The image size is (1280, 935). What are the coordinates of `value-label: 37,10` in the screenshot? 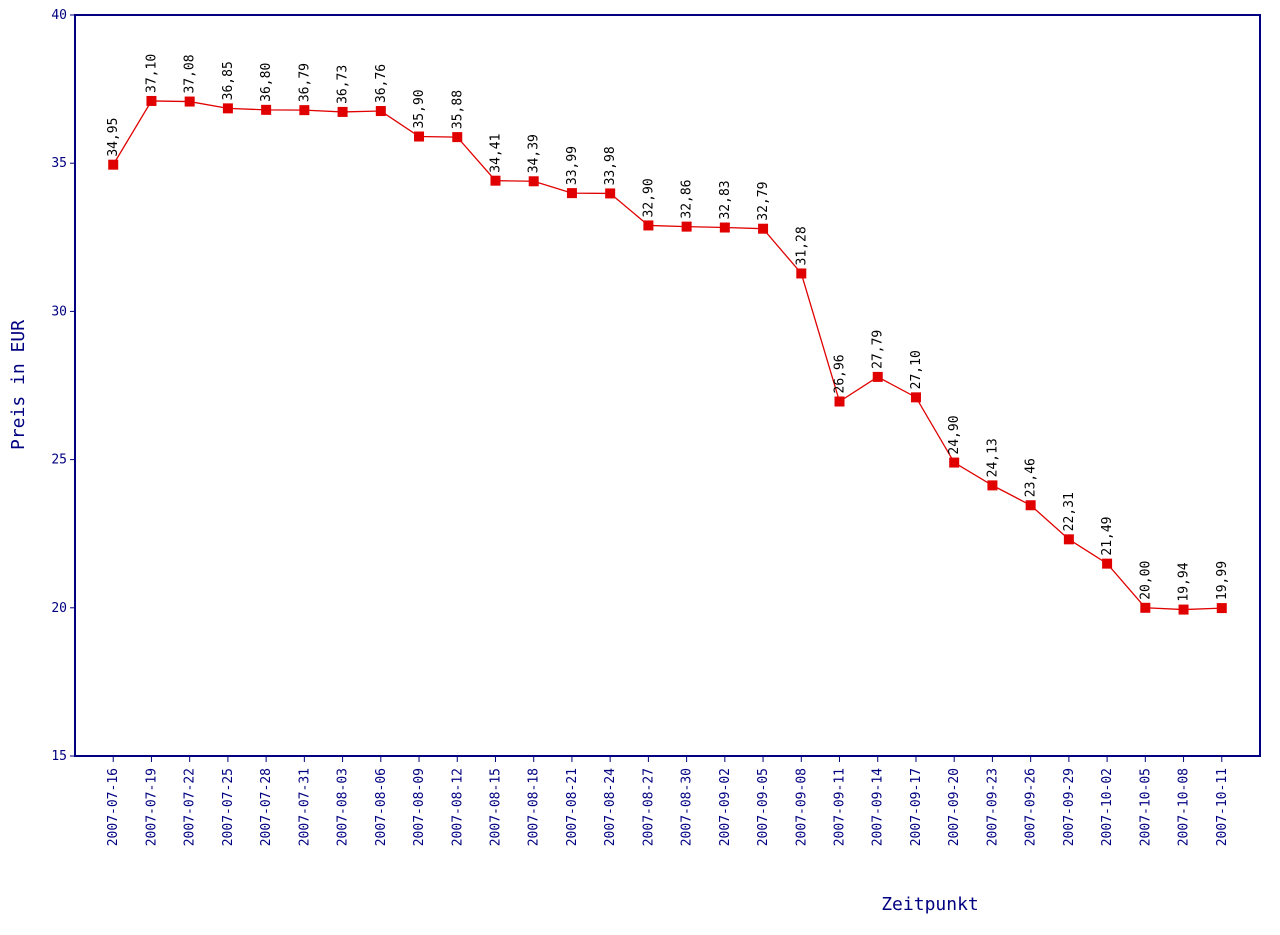 It's located at (151, 73).